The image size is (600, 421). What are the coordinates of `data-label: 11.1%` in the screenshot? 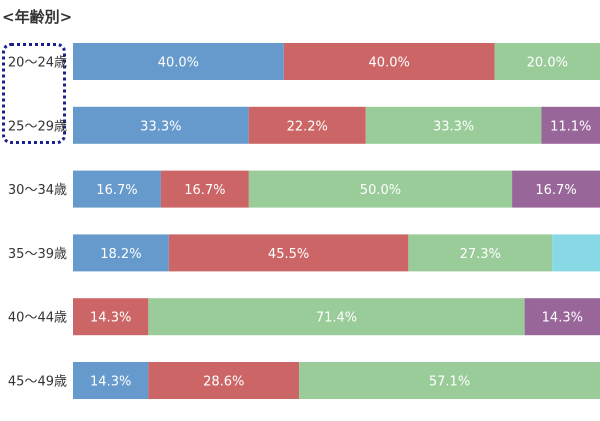 It's located at (570, 126).